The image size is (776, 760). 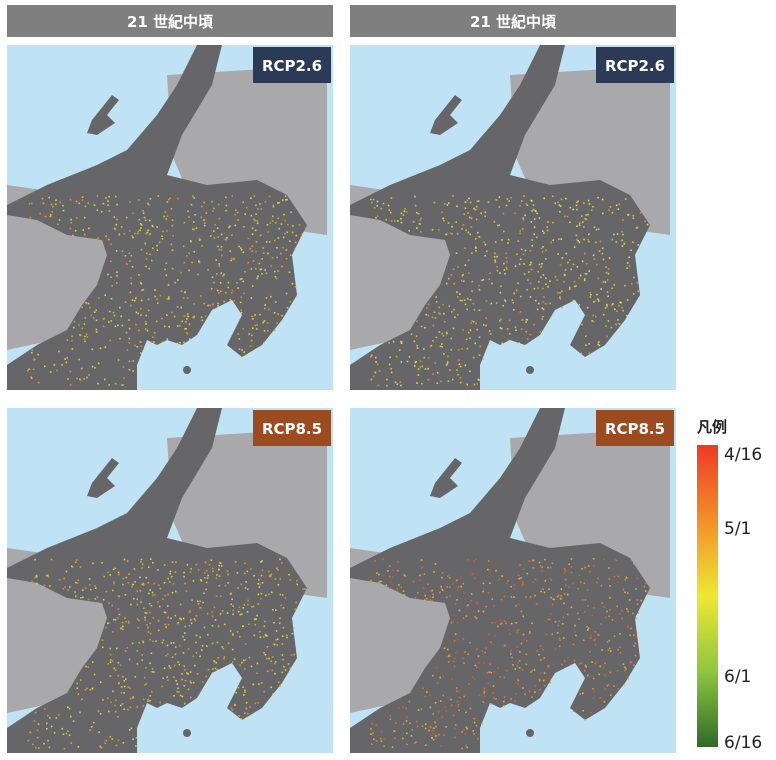 I want to click on legend-label: 4/16, so click(x=743, y=455).